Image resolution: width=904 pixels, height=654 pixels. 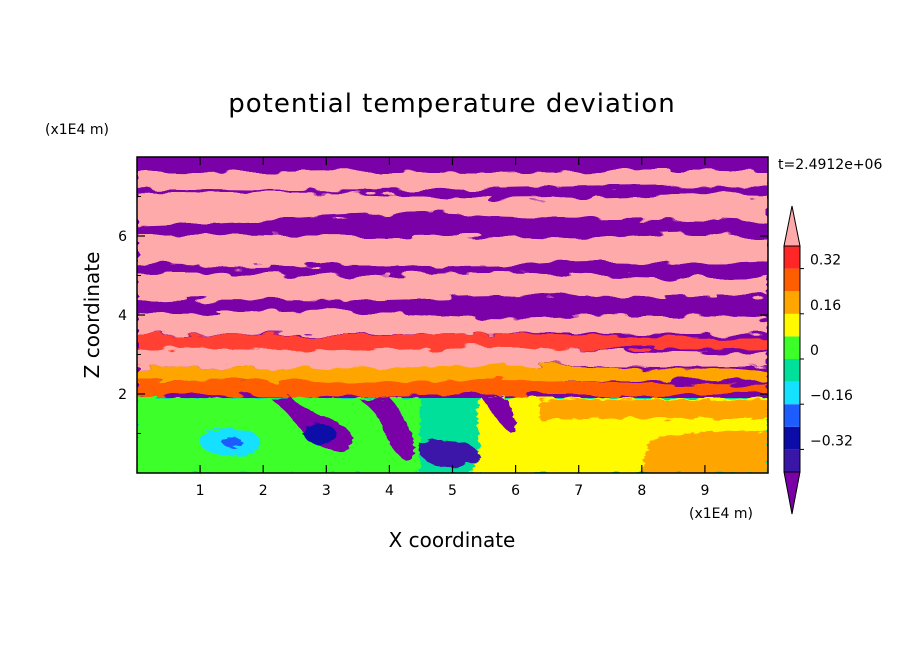 I want to click on eddy-blue, so click(x=320, y=434).